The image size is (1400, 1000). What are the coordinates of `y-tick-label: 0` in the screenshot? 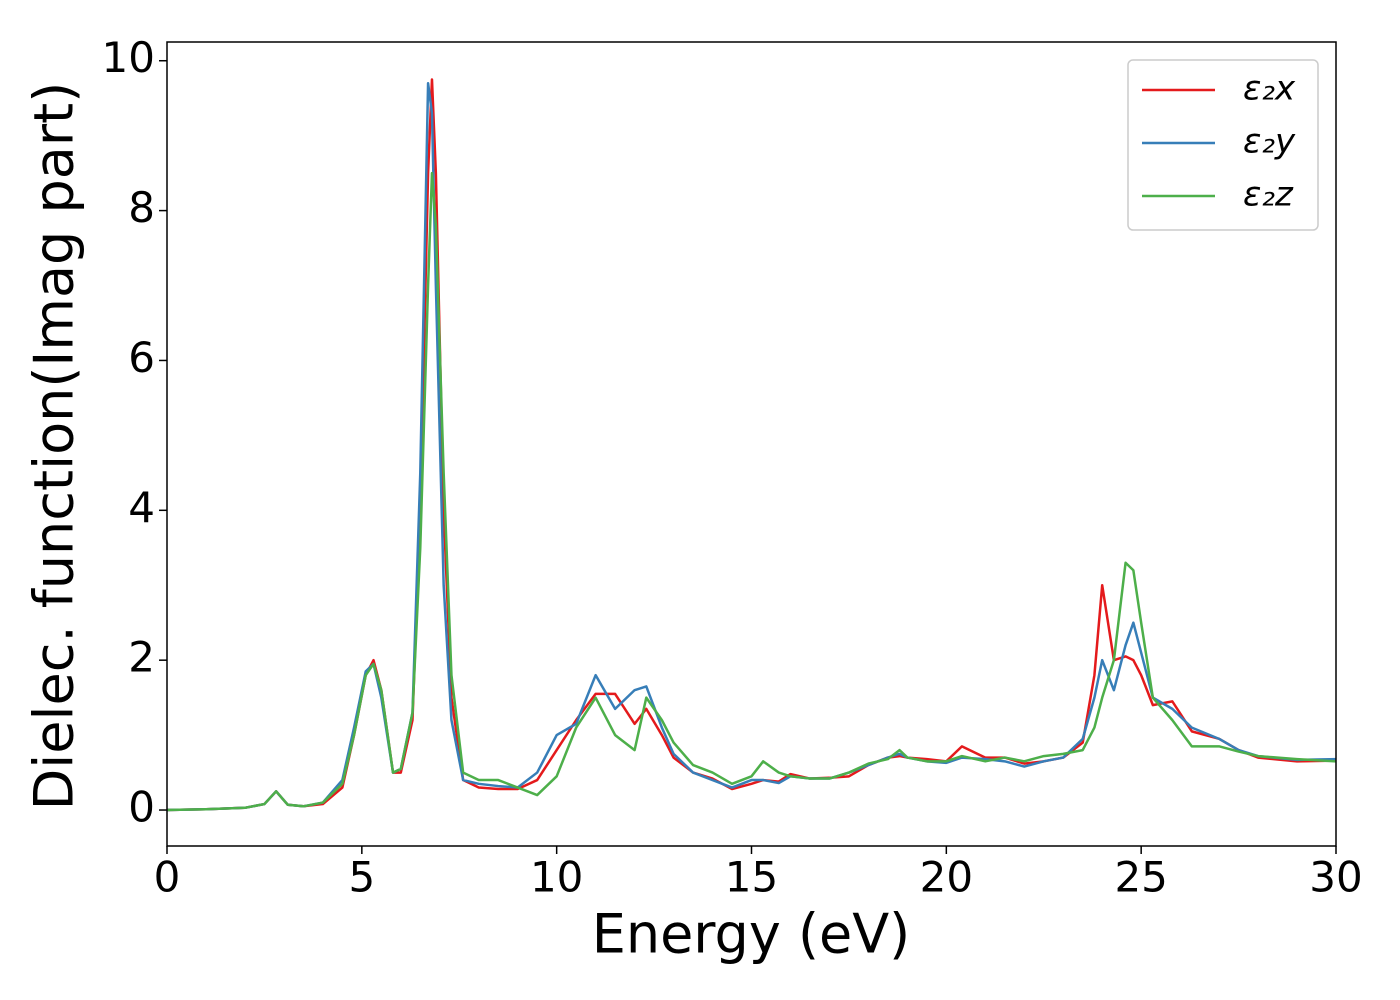 It's located at (141, 807).